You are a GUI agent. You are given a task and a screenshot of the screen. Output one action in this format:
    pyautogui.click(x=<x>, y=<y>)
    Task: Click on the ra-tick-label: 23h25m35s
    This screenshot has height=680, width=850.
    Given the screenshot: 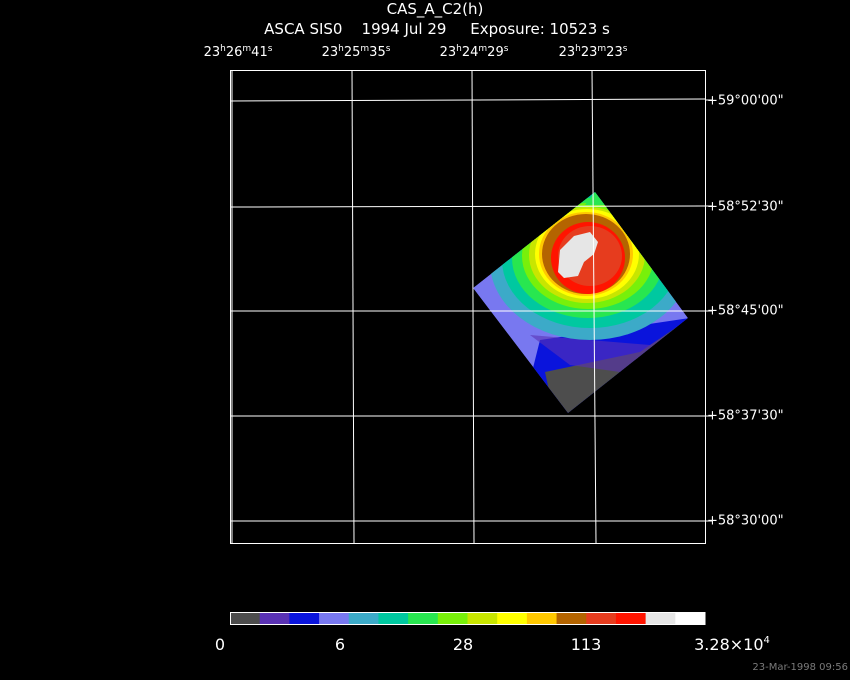 What is the action you would take?
    pyautogui.click(x=356, y=52)
    